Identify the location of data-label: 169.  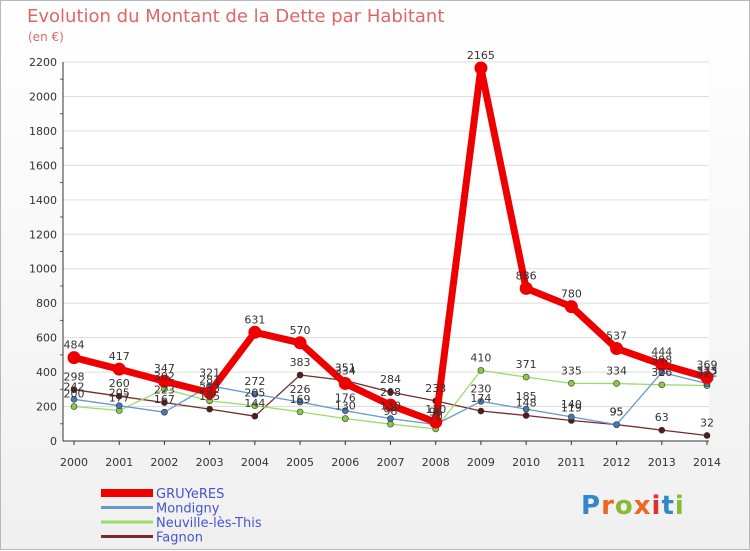
(300, 399).